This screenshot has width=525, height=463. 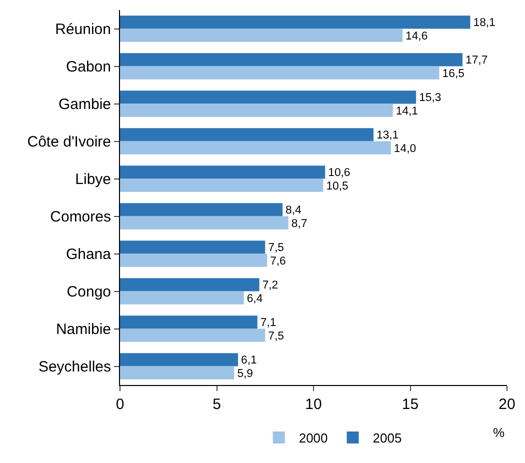 What do you see at coordinates (337, 186) in the screenshot?
I see `data-label: 10,5` at bounding box center [337, 186].